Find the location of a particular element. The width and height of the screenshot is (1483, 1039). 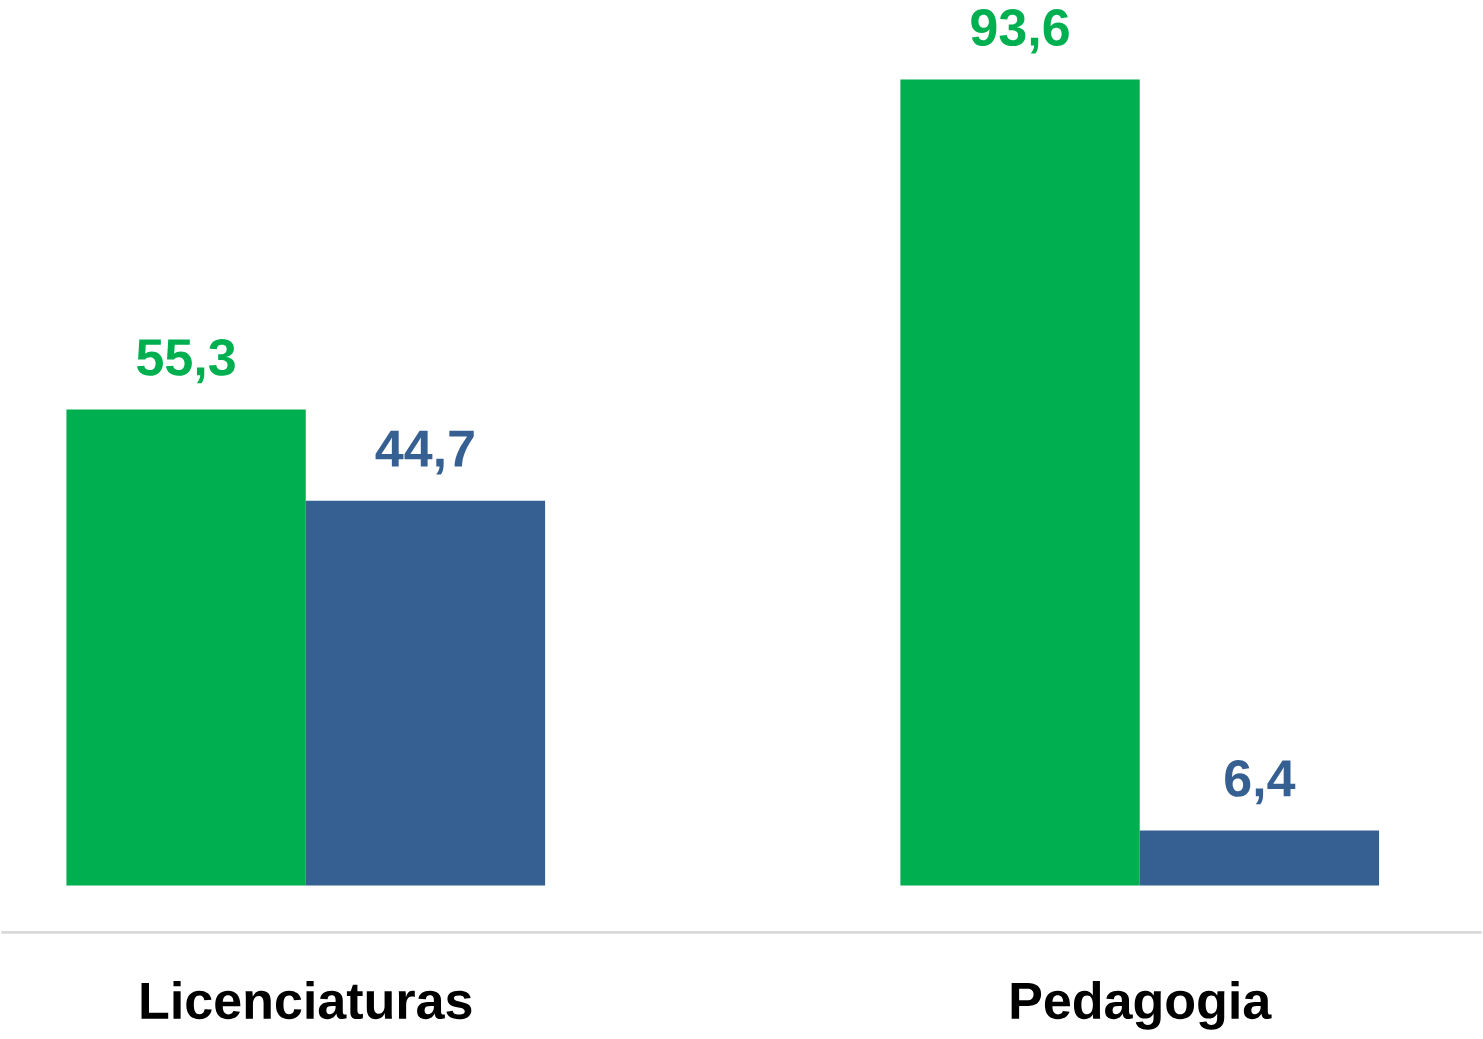

data-label: 44,7 is located at coordinates (424, 452).